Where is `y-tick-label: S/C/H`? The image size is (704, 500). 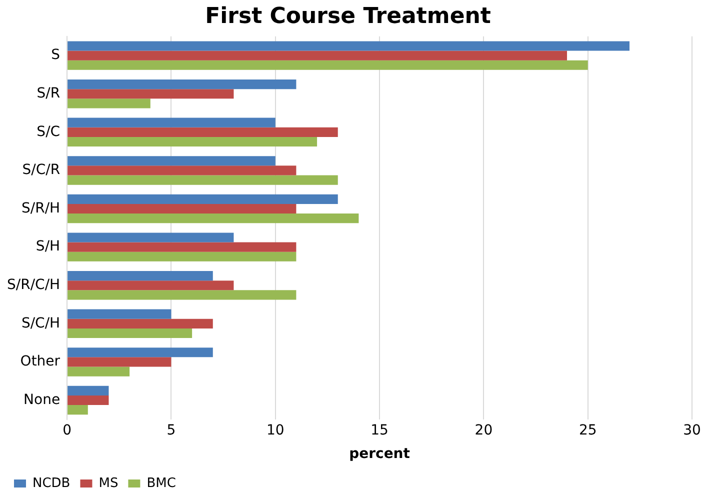
y-tick-label: S/C/H is located at coordinates (40, 323).